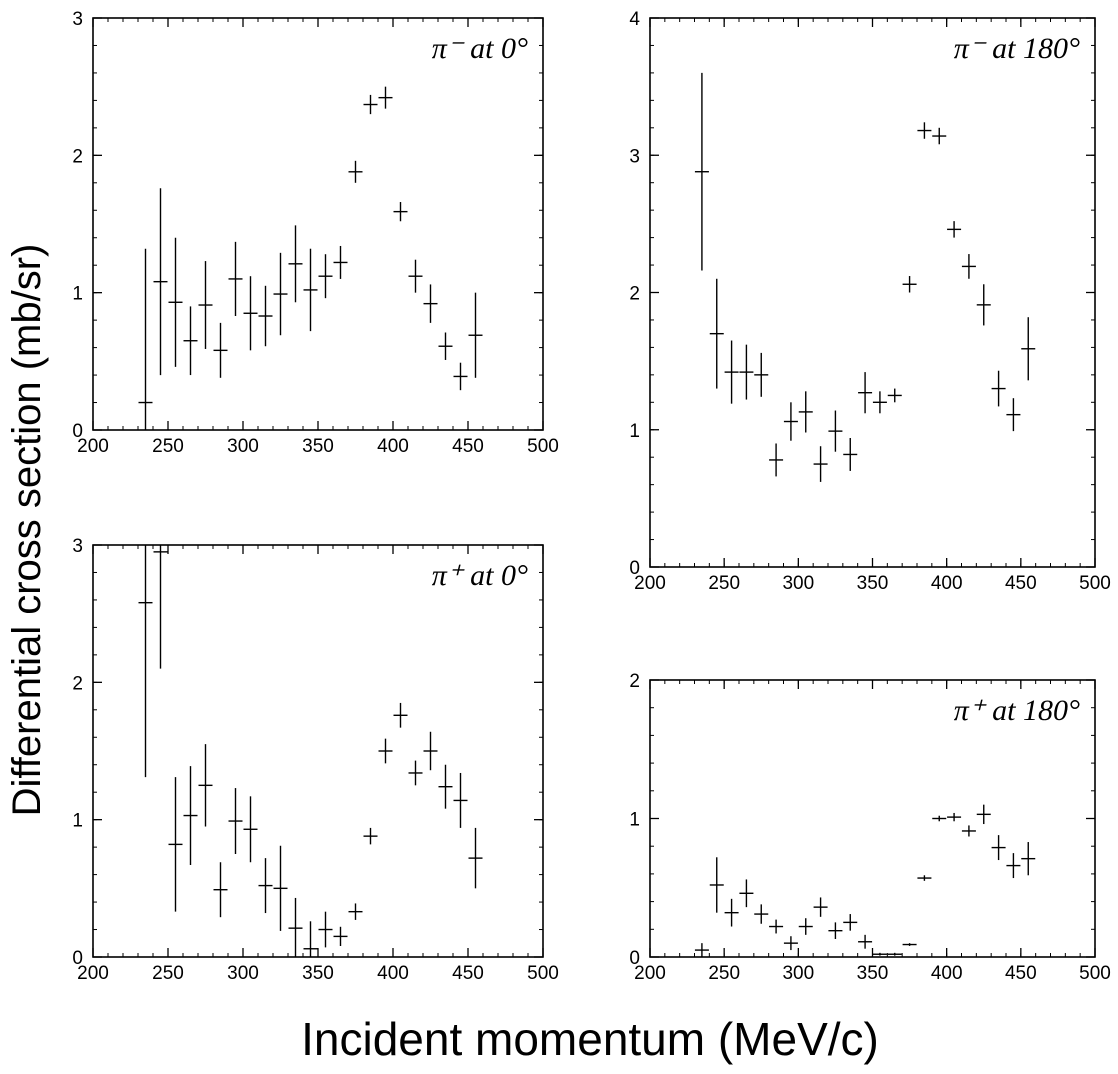  What do you see at coordinates (480, 48) in the screenshot?
I see `panel-title: π⁻ at 0°` at bounding box center [480, 48].